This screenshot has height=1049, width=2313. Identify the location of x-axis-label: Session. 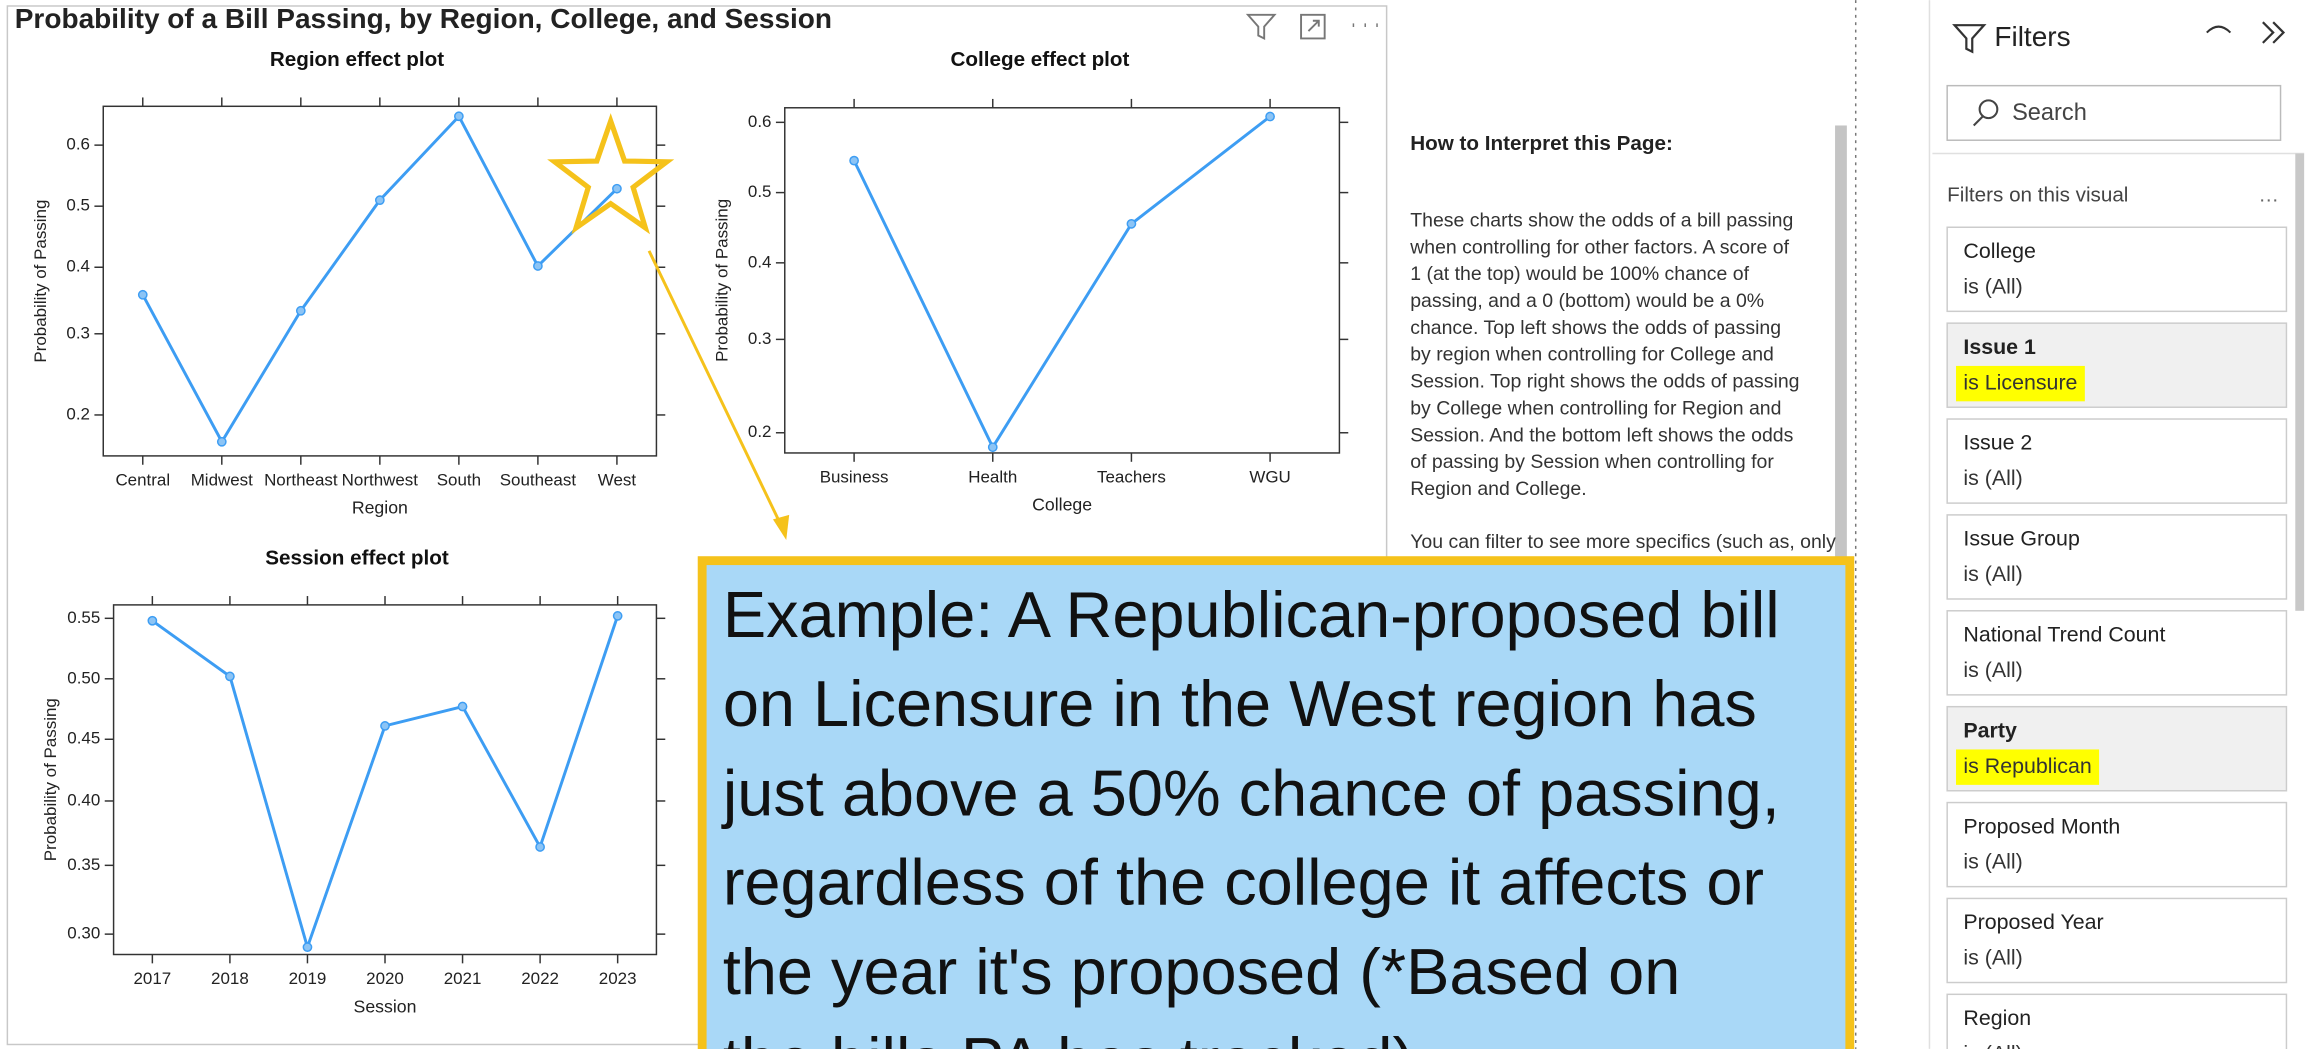
(385, 1006).